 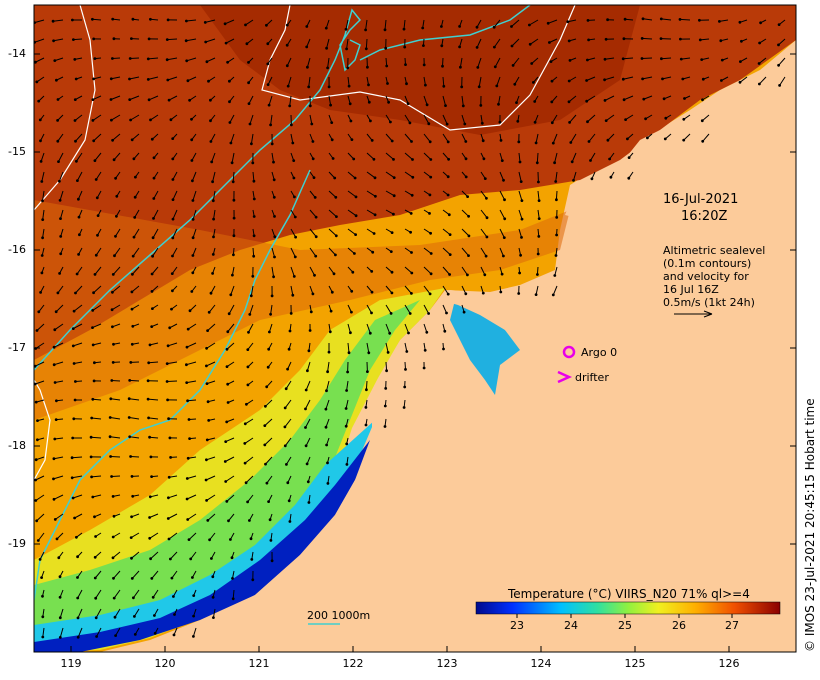 What do you see at coordinates (629, 594) in the screenshot?
I see `colorbar-title: Temperature (°C) VIIRS_N20 71% ql>=4` at bounding box center [629, 594].